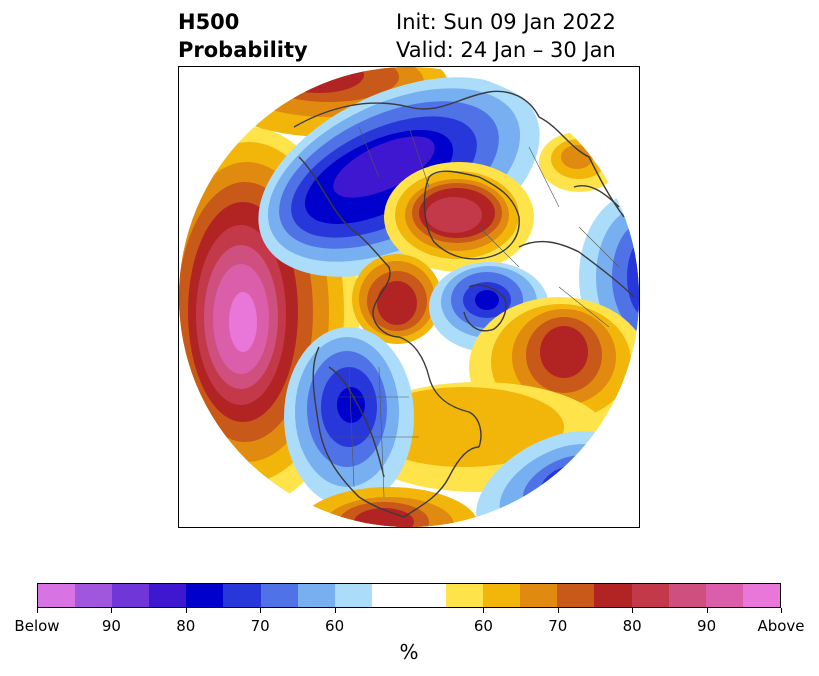  I want to click on anomaly-north-america-negative, so click(349, 417).